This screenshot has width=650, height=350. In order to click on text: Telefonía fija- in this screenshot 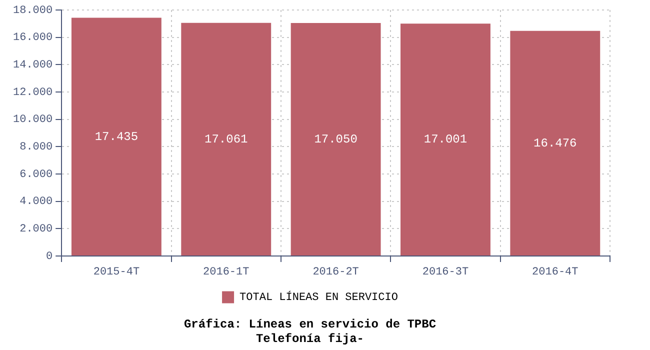, I will do `click(310, 339)`.